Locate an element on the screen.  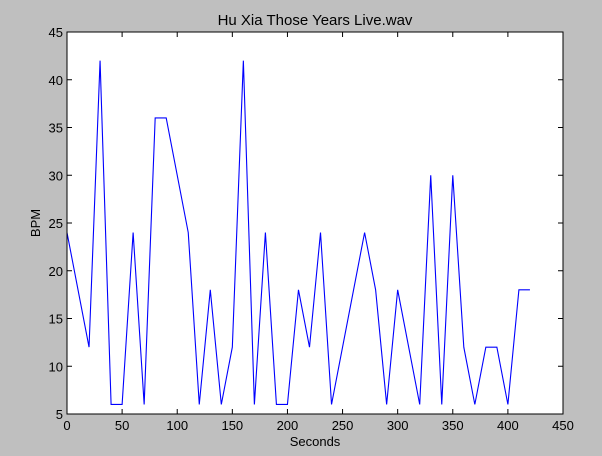
y-tick-label: 40 is located at coordinates (56, 80).